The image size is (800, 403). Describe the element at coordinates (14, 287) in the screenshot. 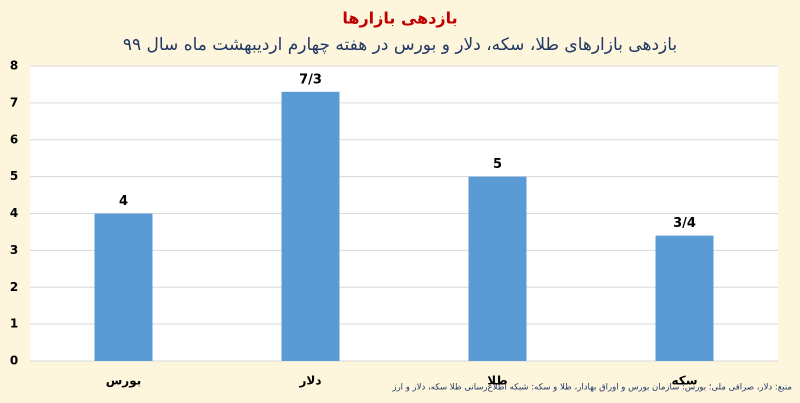

I see `y-tick-label: 2` at that location.